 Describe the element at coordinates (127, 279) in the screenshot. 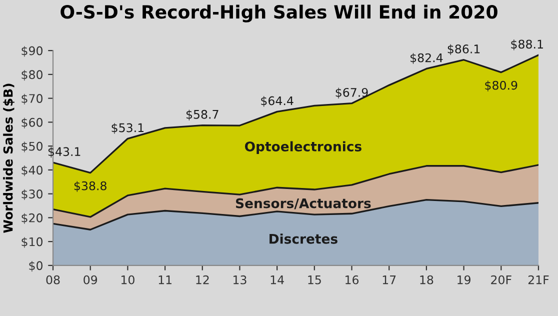

I see `x-tick-label: 10` at that location.